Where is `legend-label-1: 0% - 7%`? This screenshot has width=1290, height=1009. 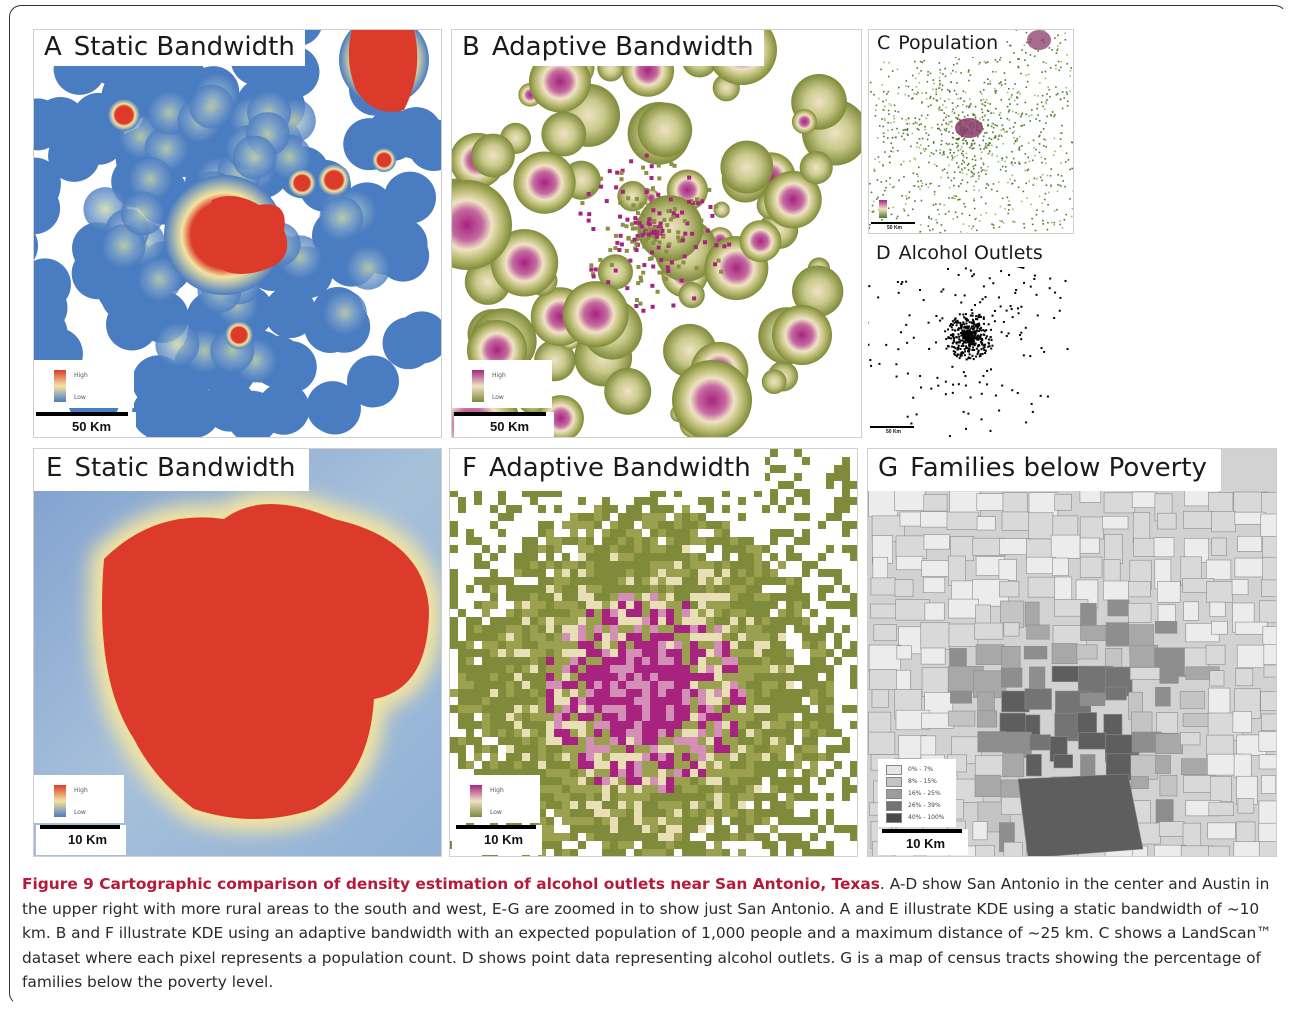
legend-label-1: 0% - 7% is located at coordinates (921, 769).